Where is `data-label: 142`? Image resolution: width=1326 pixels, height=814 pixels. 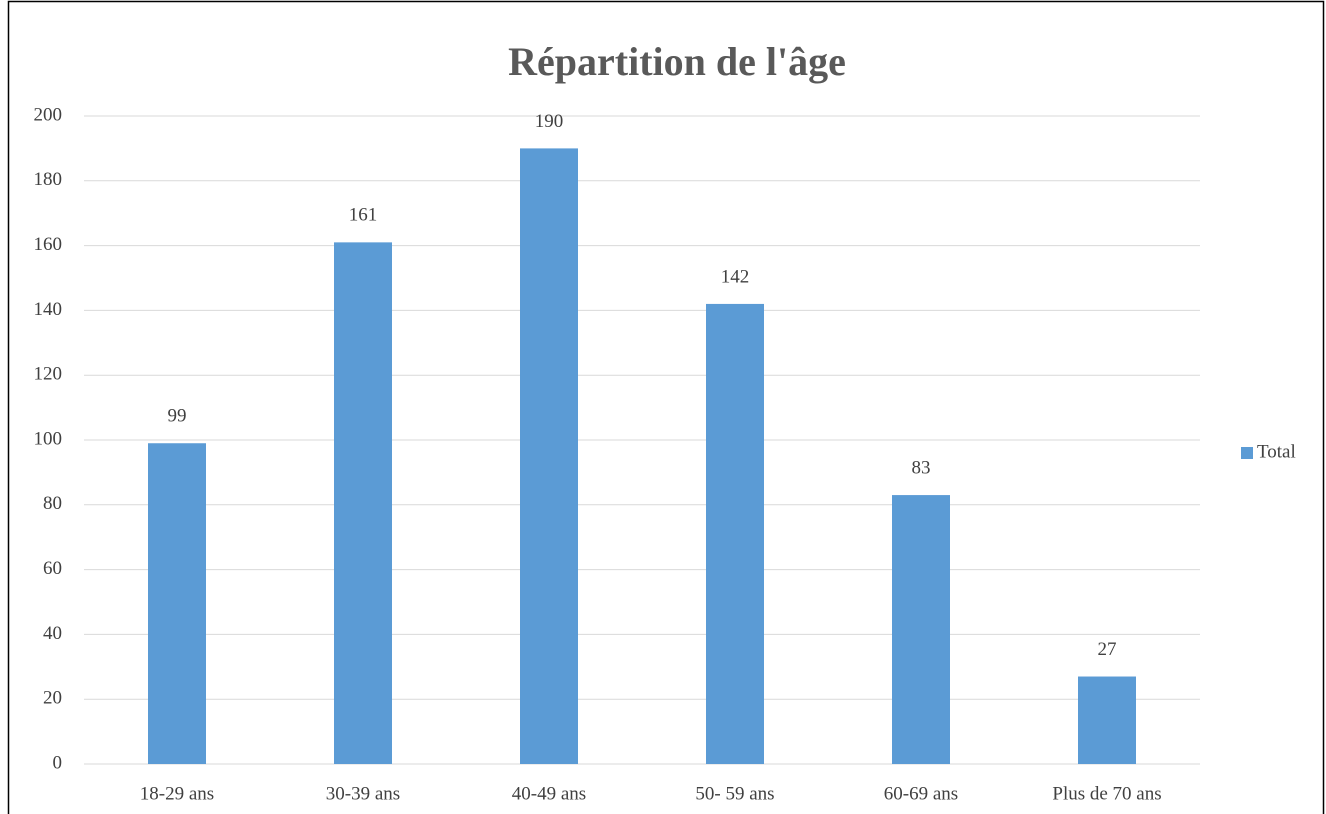
data-label: 142 is located at coordinates (735, 276).